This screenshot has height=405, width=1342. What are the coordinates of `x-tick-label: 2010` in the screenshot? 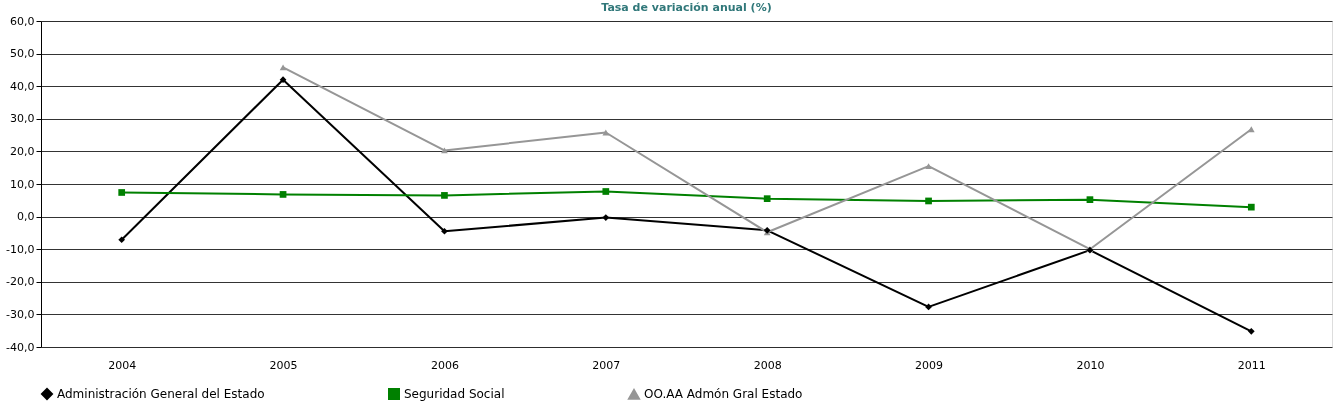 It's located at (1090, 365).